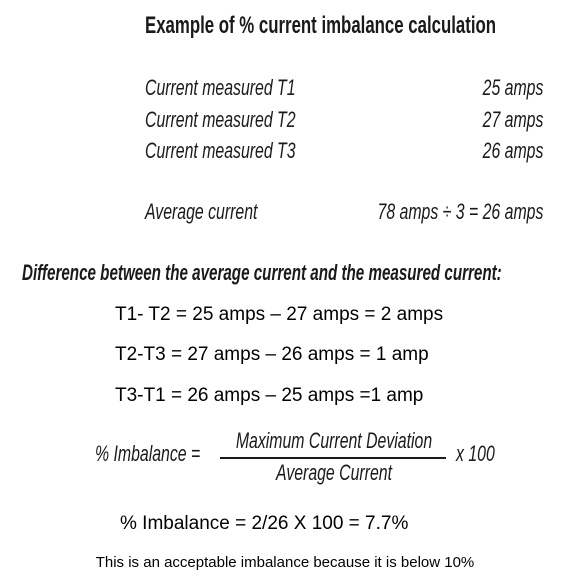 The height and width of the screenshot is (586, 570). Describe the element at coordinates (201, 211) in the screenshot. I see `average-label: Average current` at that location.